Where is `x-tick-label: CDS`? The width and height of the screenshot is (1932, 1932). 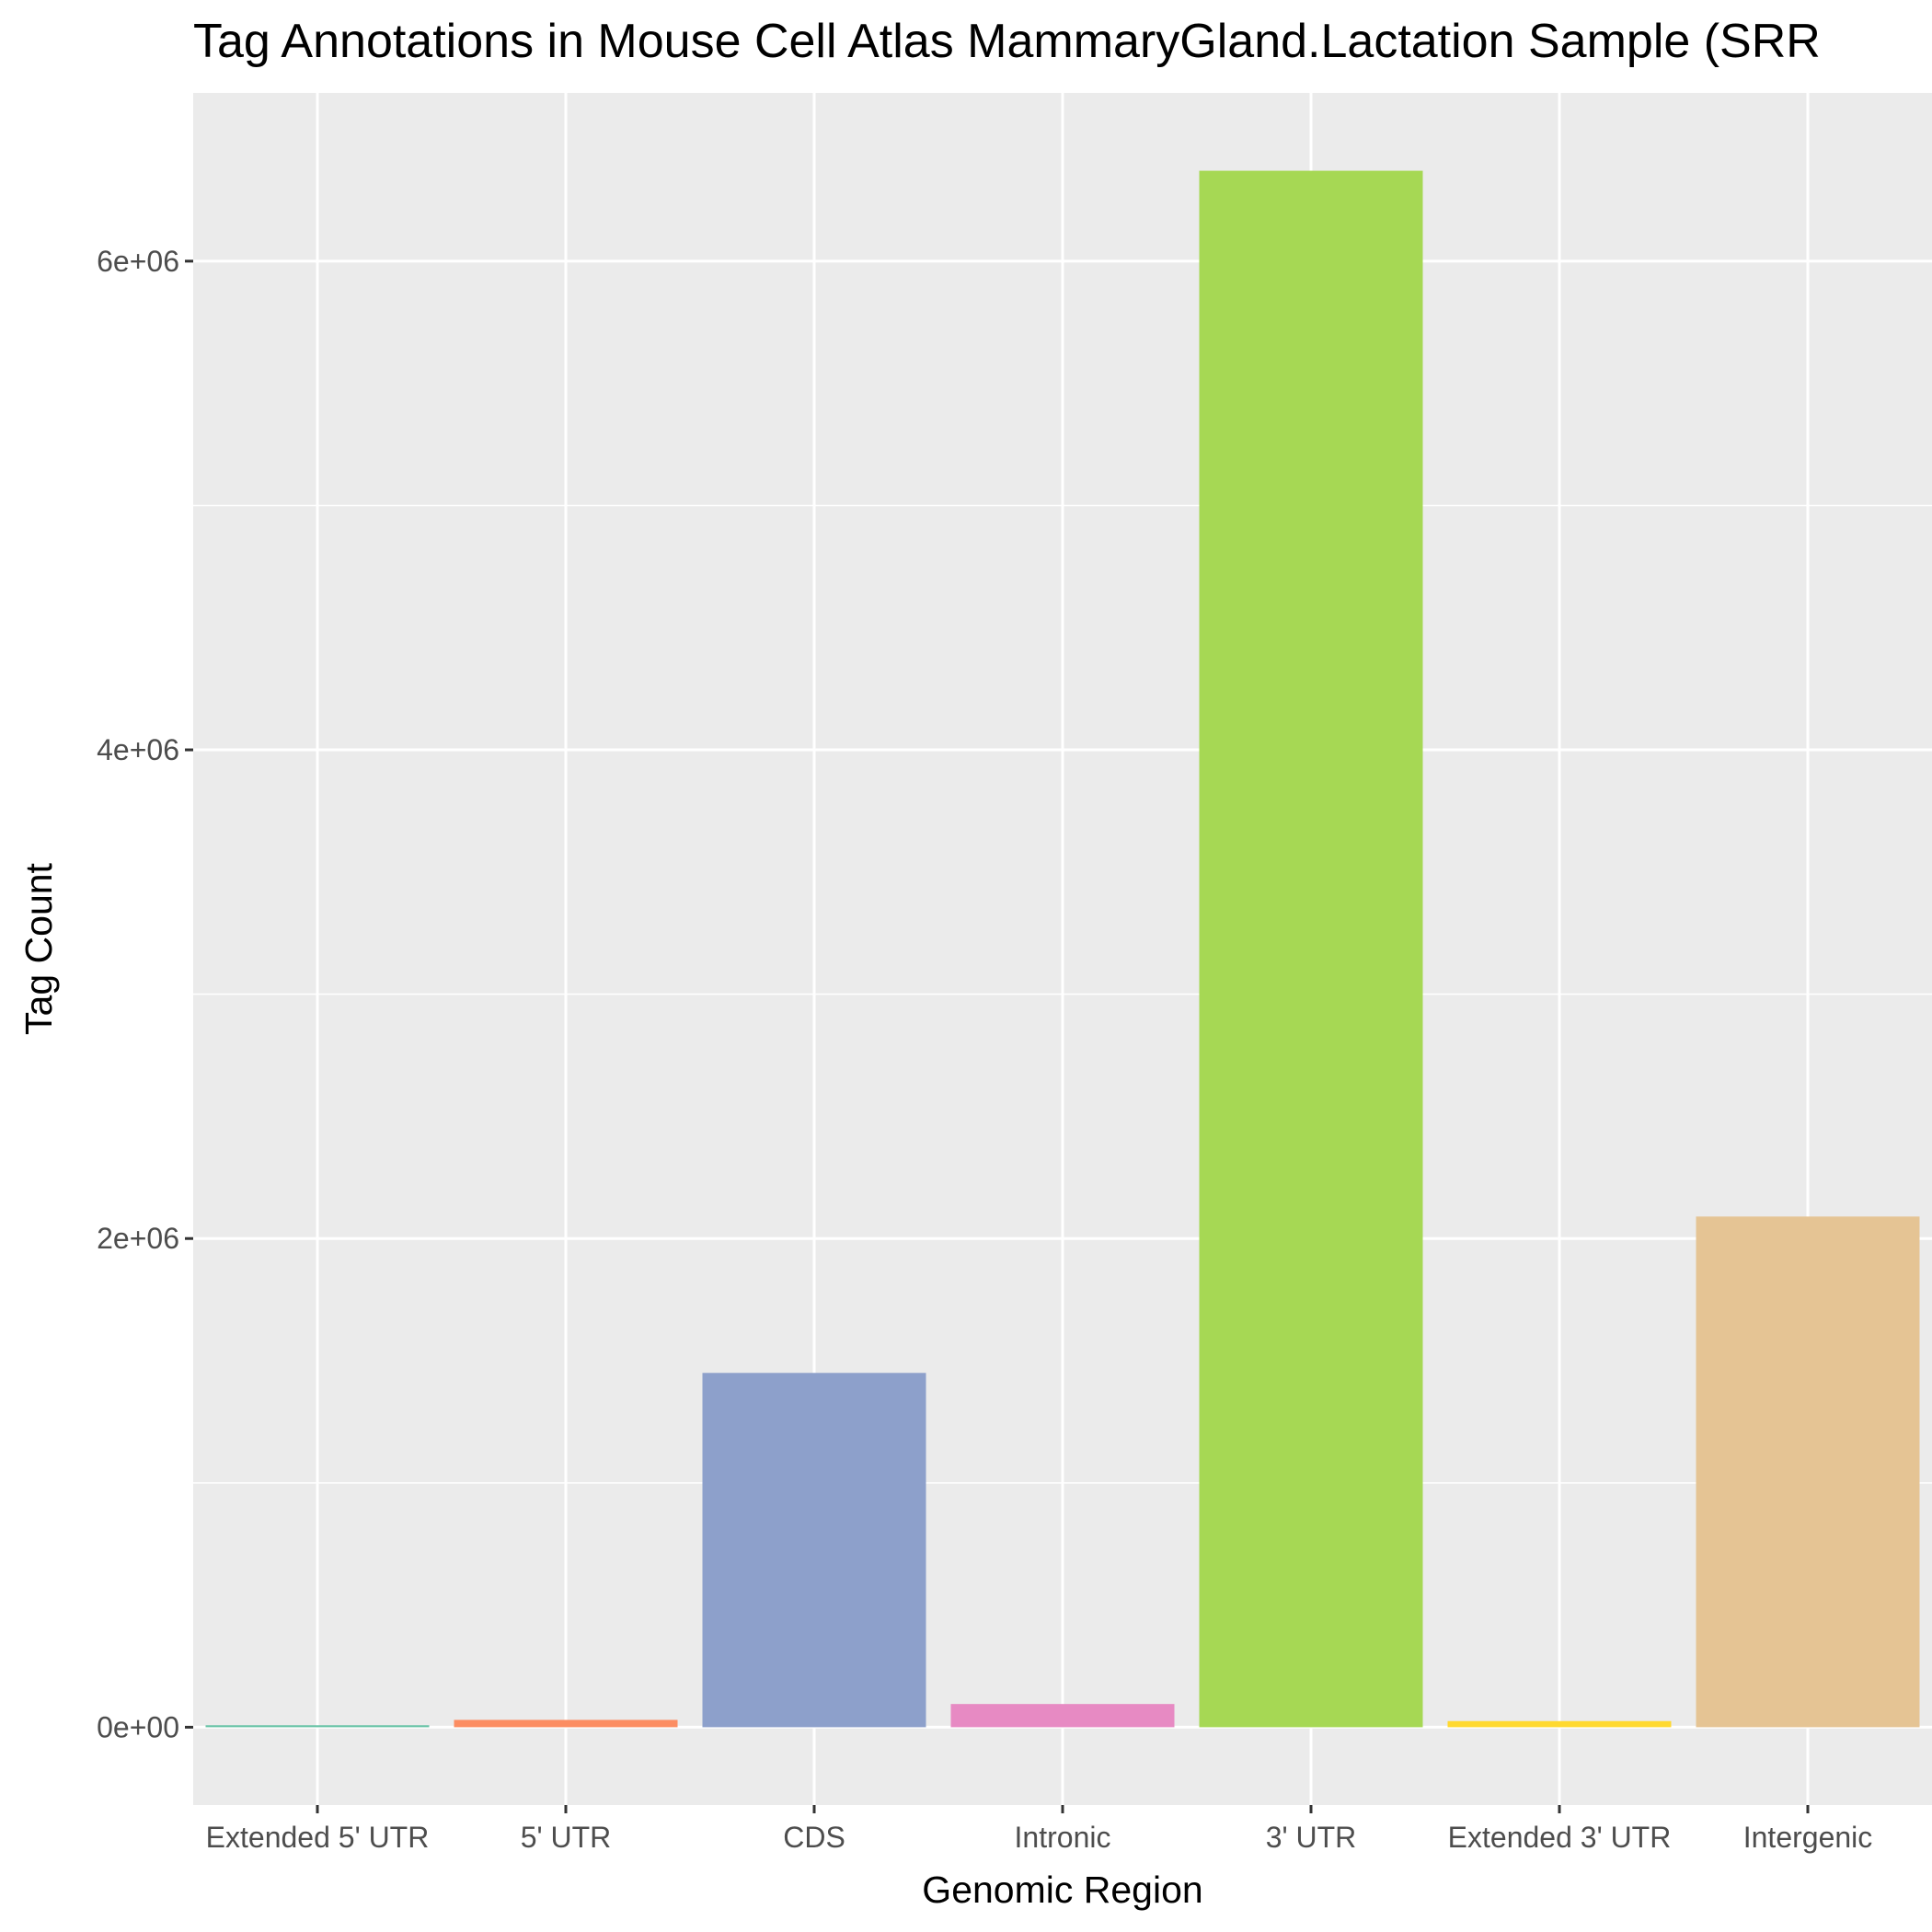 x-tick-label: CDS is located at coordinates (814, 1837).